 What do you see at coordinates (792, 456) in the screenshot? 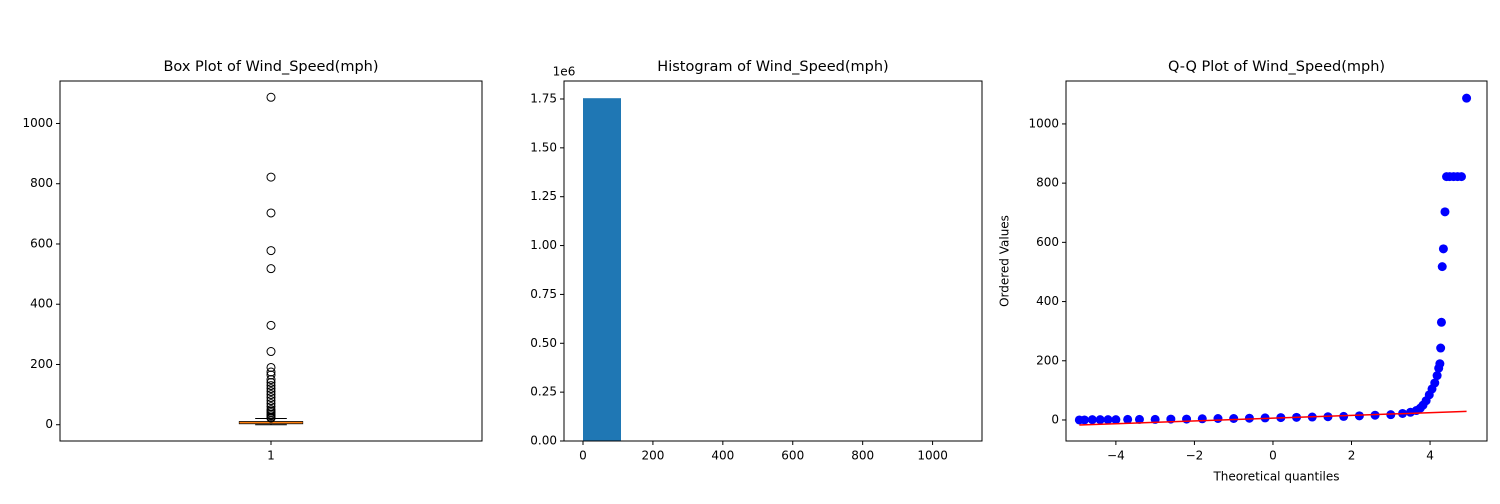
I see `x-tick-label: 600` at bounding box center [792, 456].